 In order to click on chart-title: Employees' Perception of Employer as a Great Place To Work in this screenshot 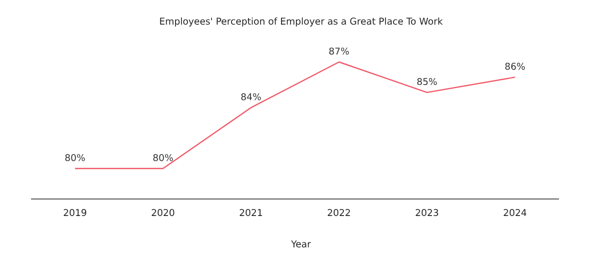, I will do `click(301, 22)`.